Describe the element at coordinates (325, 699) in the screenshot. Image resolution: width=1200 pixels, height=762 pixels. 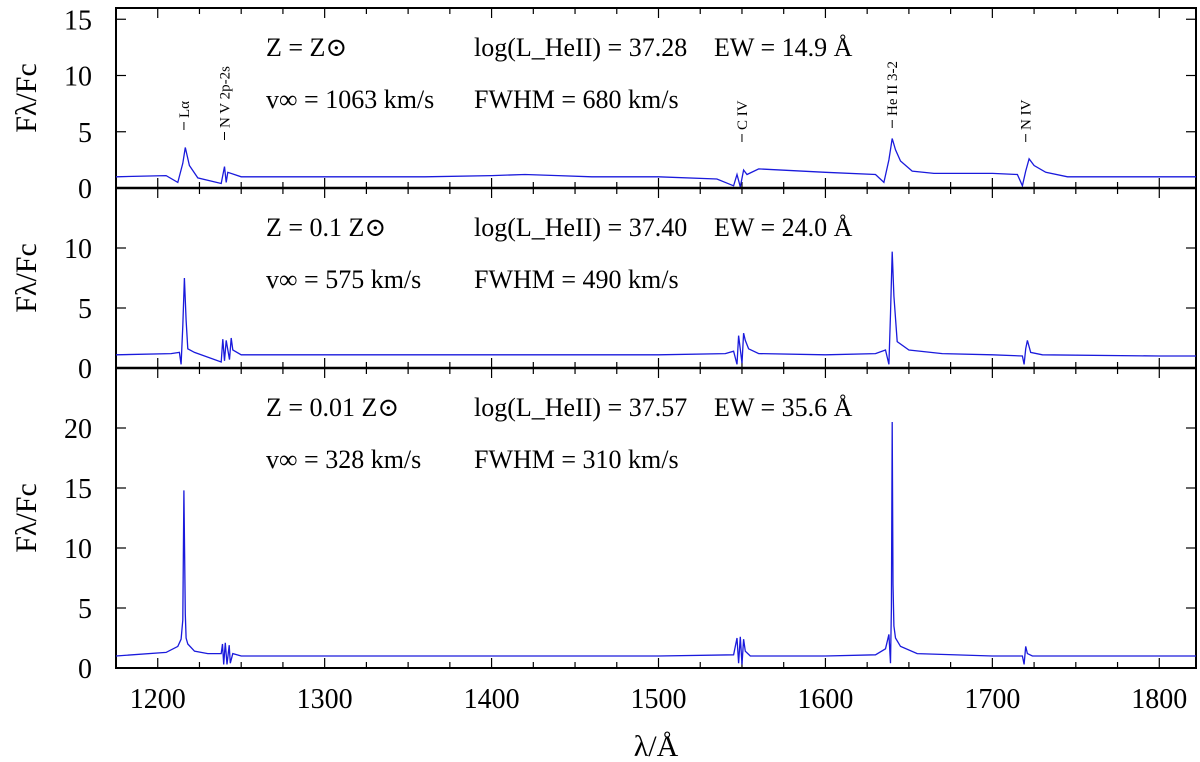
I see `x-tick-label: 1300` at that location.